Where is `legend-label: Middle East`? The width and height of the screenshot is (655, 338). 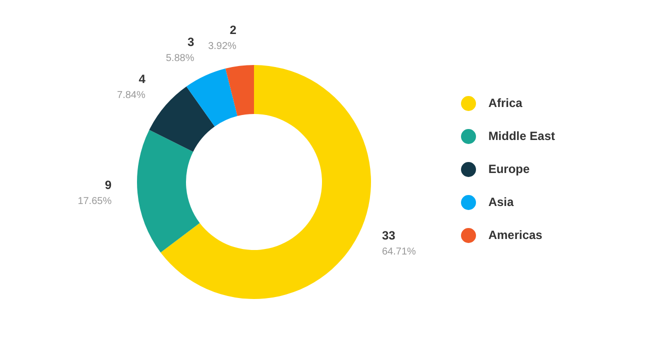 legend-label: Middle East is located at coordinates (521, 136).